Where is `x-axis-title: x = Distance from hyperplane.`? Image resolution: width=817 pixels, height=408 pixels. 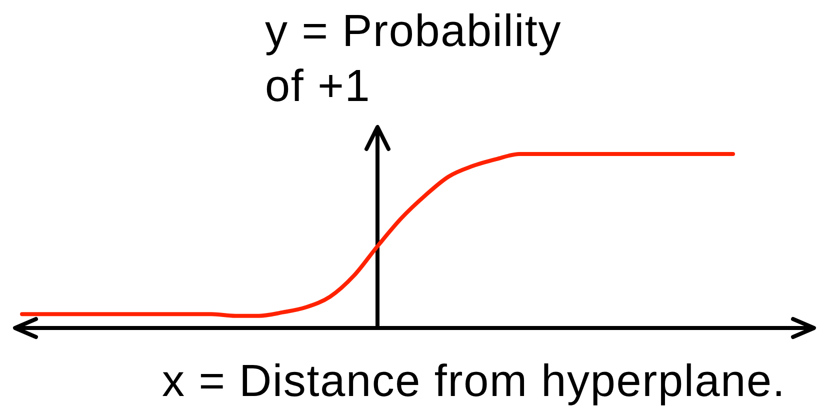
x-axis-title: x = Distance from hyperplane. is located at coordinates (474, 381).